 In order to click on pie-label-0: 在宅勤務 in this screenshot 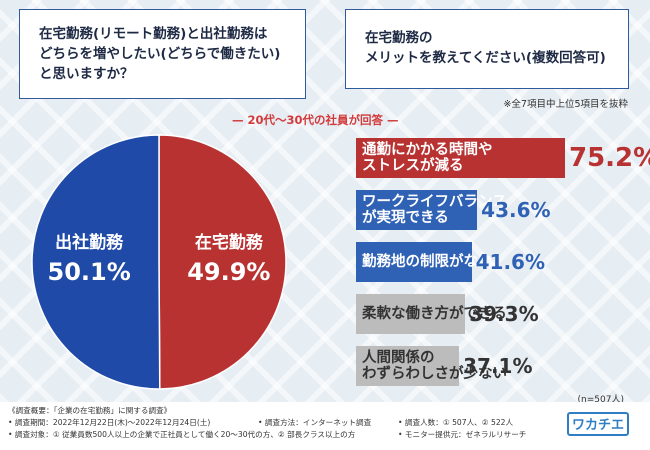, I will do `click(229, 242)`.